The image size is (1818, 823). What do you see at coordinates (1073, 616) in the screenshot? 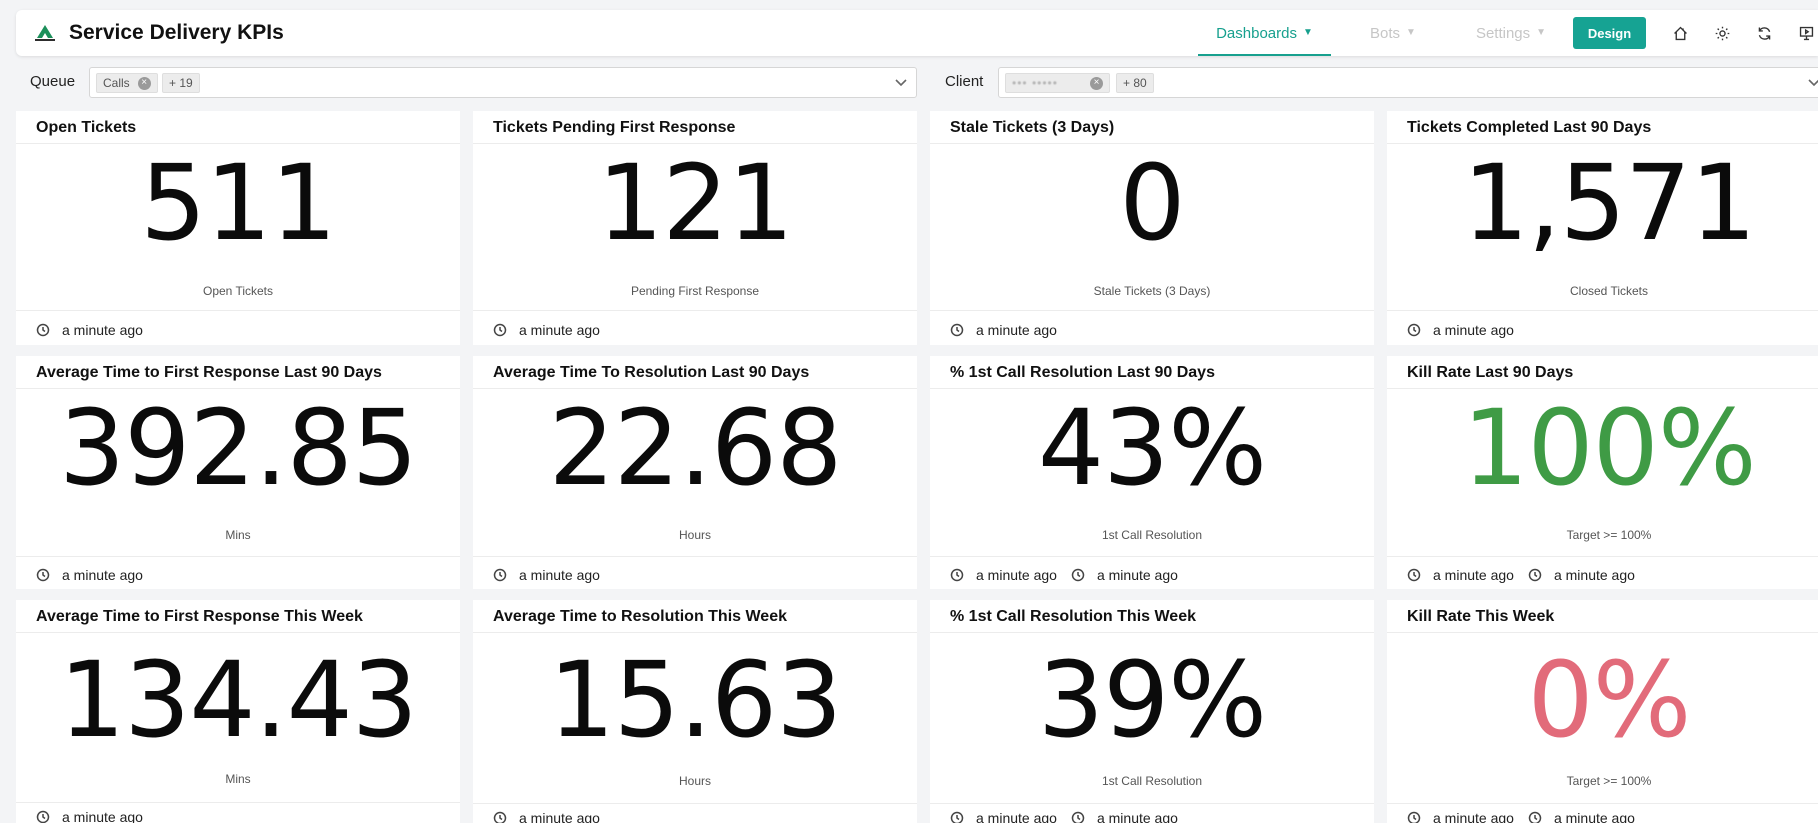
I see `card-title: % 1st Call Resolution This Week` at bounding box center [1073, 616].